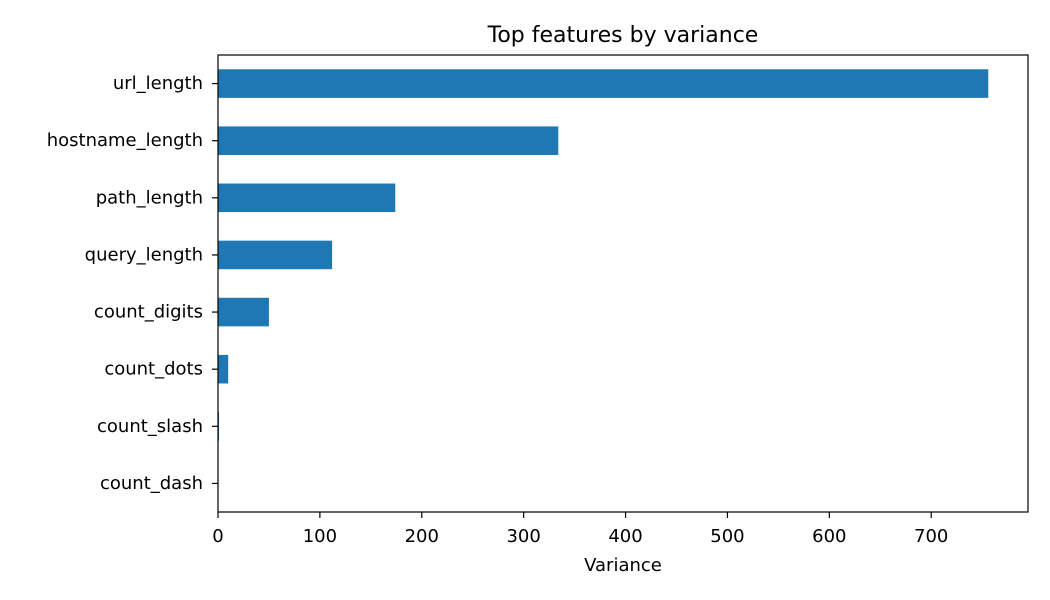 This screenshot has width=1050, height=600. I want to click on bar-hostname_length, so click(388, 140).